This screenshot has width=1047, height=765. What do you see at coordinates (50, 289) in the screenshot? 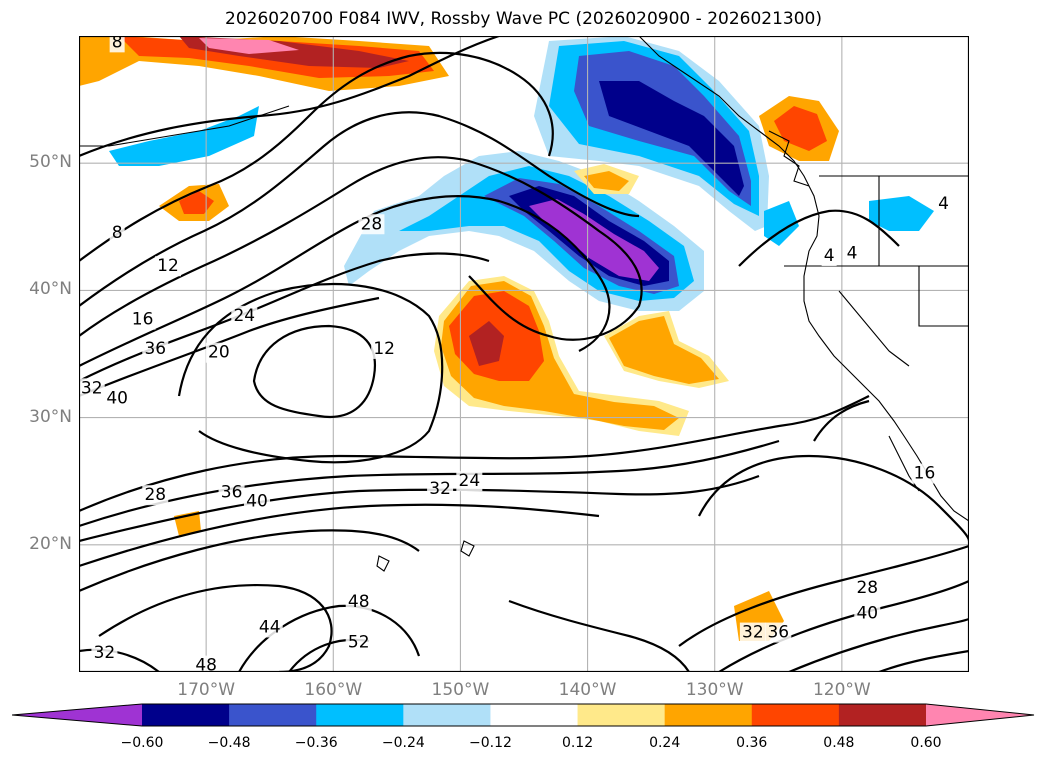
I see `lat-label-40: 40°N` at bounding box center [50, 289].